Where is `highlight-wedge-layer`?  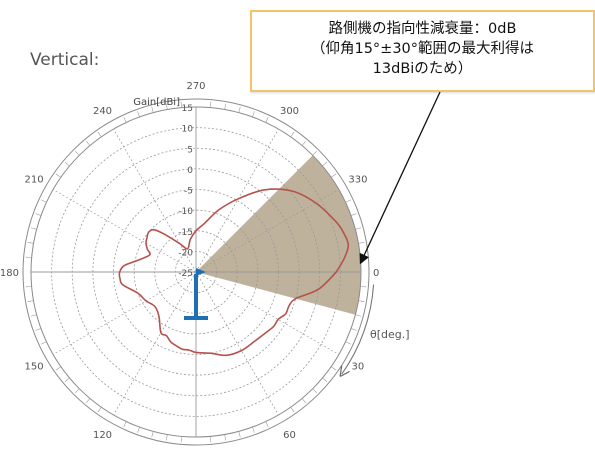
highlight-wedge-layer is located at coordinates (278, 235).